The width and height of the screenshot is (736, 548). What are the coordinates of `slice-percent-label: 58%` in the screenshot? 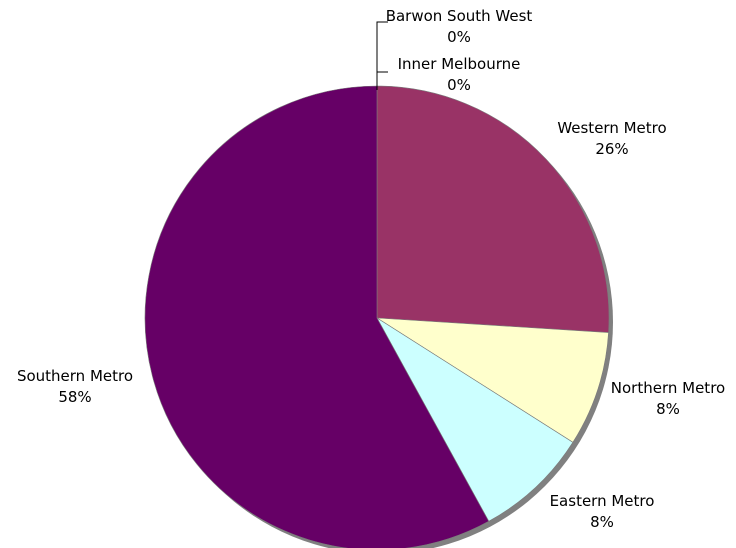 It's located at (74, 397).